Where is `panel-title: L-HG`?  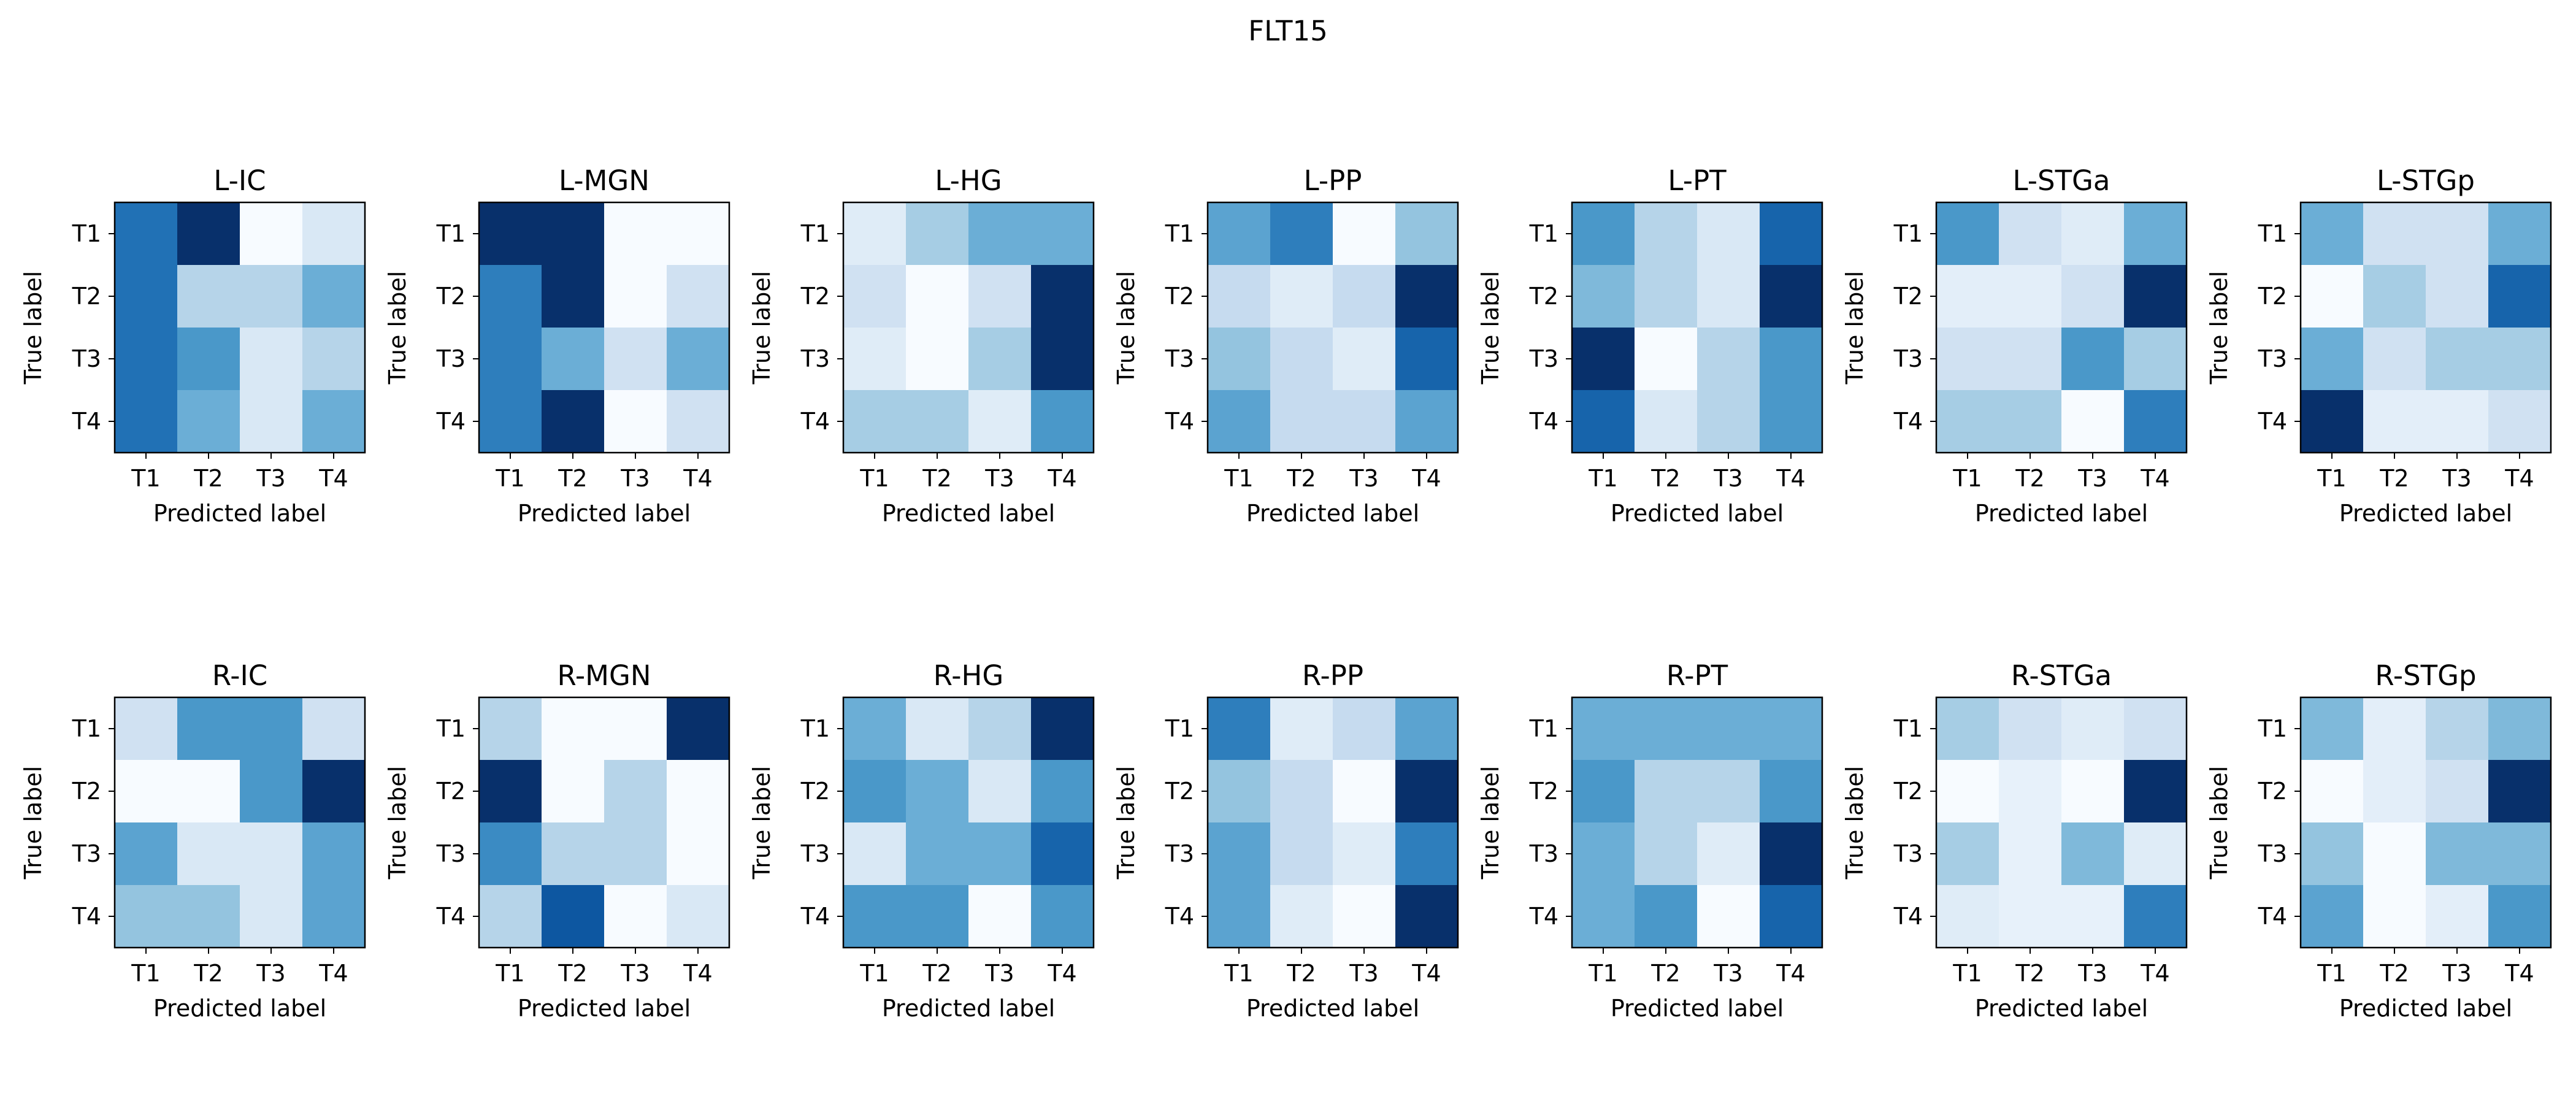 panel-title: L-HG is located at coordinates (968, 180).